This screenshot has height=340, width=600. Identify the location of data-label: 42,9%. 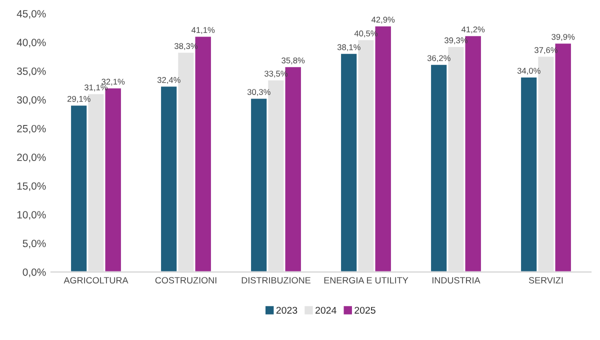
(383, 20).